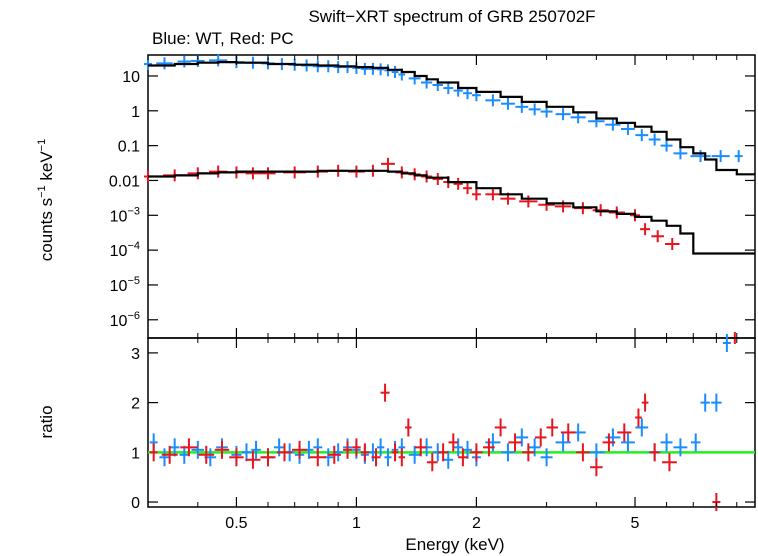 Image resolution: width=758 pixels, height=556 pixels. I want to click on x-tick-label: 5, so click(635, 523).